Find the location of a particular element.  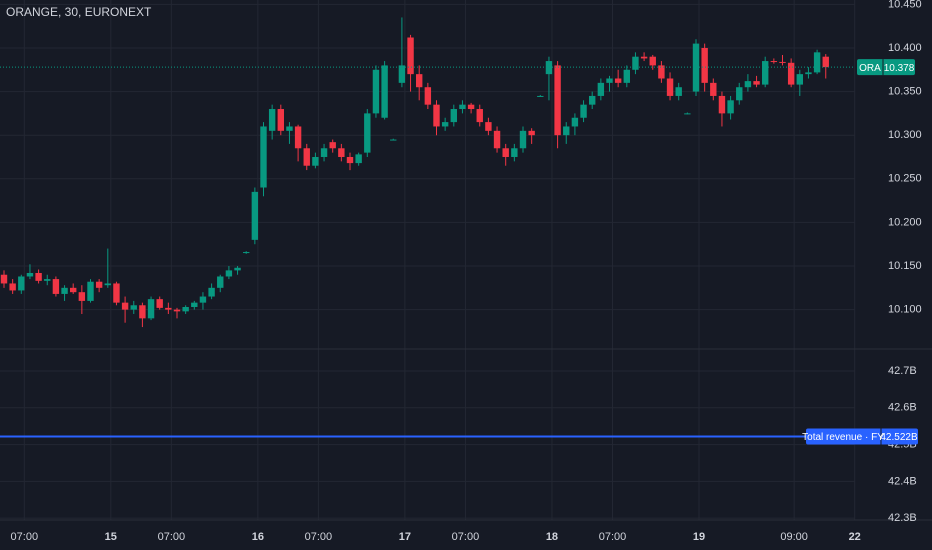

revenue-name: Total revenue · FY is located at coordinates (843, 437).